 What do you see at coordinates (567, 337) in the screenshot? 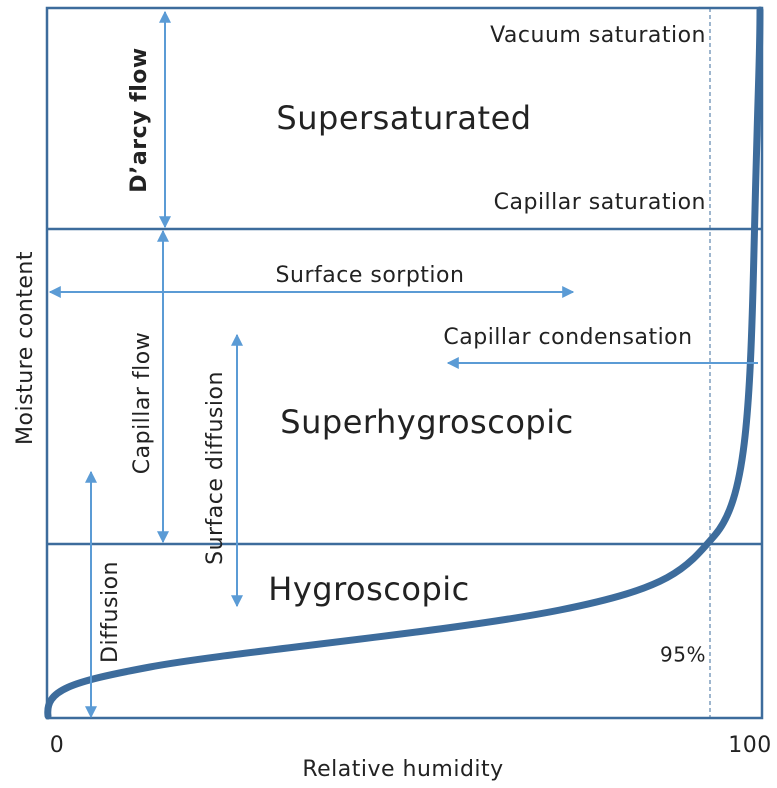
I see `arrow-label: Capillar condensation` at bounding box center [567, 337].